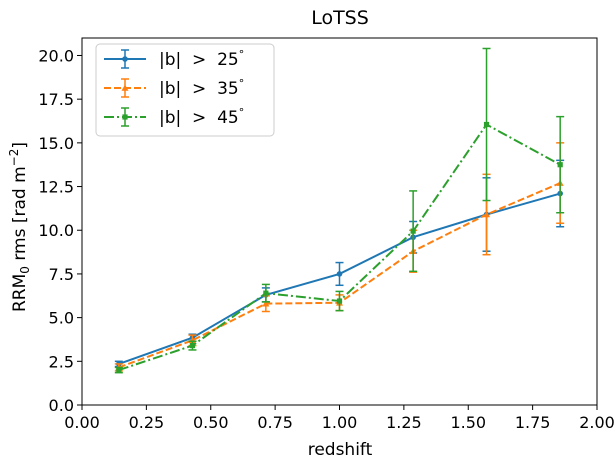 The height and width of the screenshot is (462, 614). I want to click on legend: |b| > 25° |b| > 35° |b| > 45°, so click(185, 90).